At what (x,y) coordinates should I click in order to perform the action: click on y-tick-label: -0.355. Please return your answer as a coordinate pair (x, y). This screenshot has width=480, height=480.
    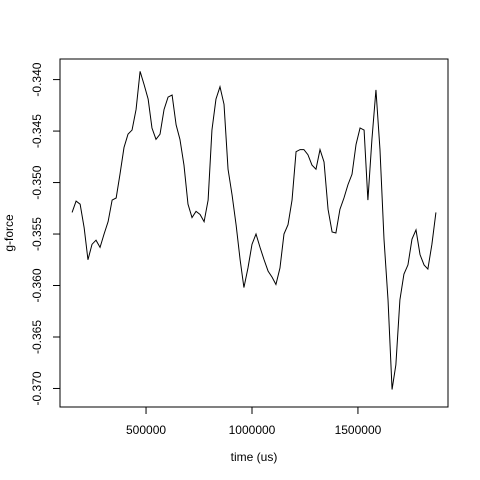
    Looking at the image, I should click on (37, 234).